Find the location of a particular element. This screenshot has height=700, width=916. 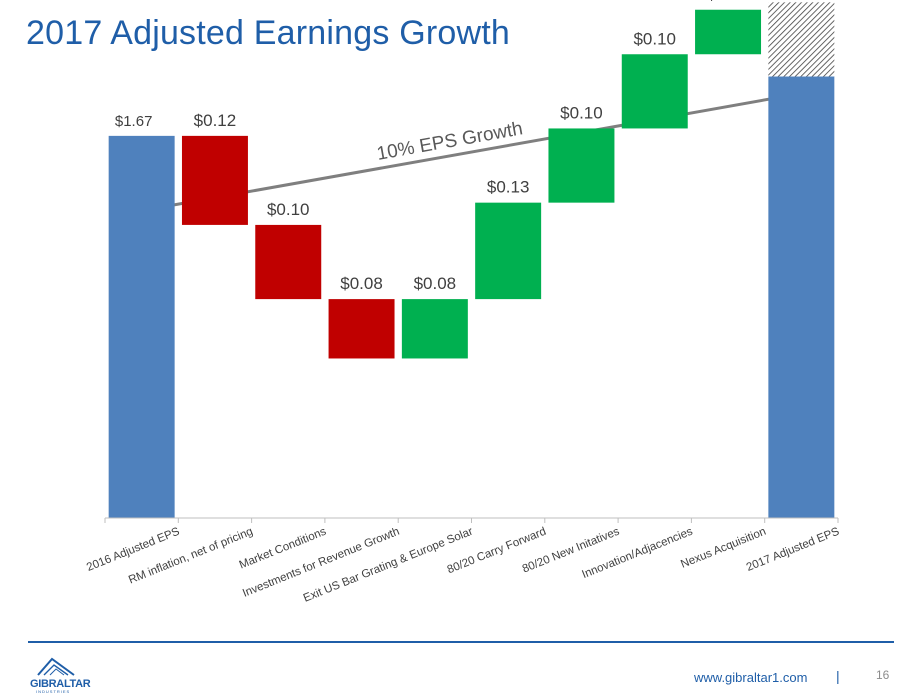

gibraltar-logo: GIBRALTAR INDUSTRIES is located at coordinates (60, 675).